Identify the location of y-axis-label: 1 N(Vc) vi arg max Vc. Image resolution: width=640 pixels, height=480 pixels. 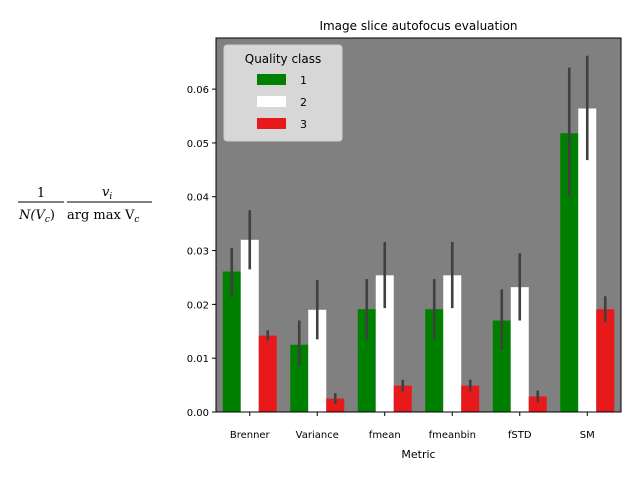
(85, 205).